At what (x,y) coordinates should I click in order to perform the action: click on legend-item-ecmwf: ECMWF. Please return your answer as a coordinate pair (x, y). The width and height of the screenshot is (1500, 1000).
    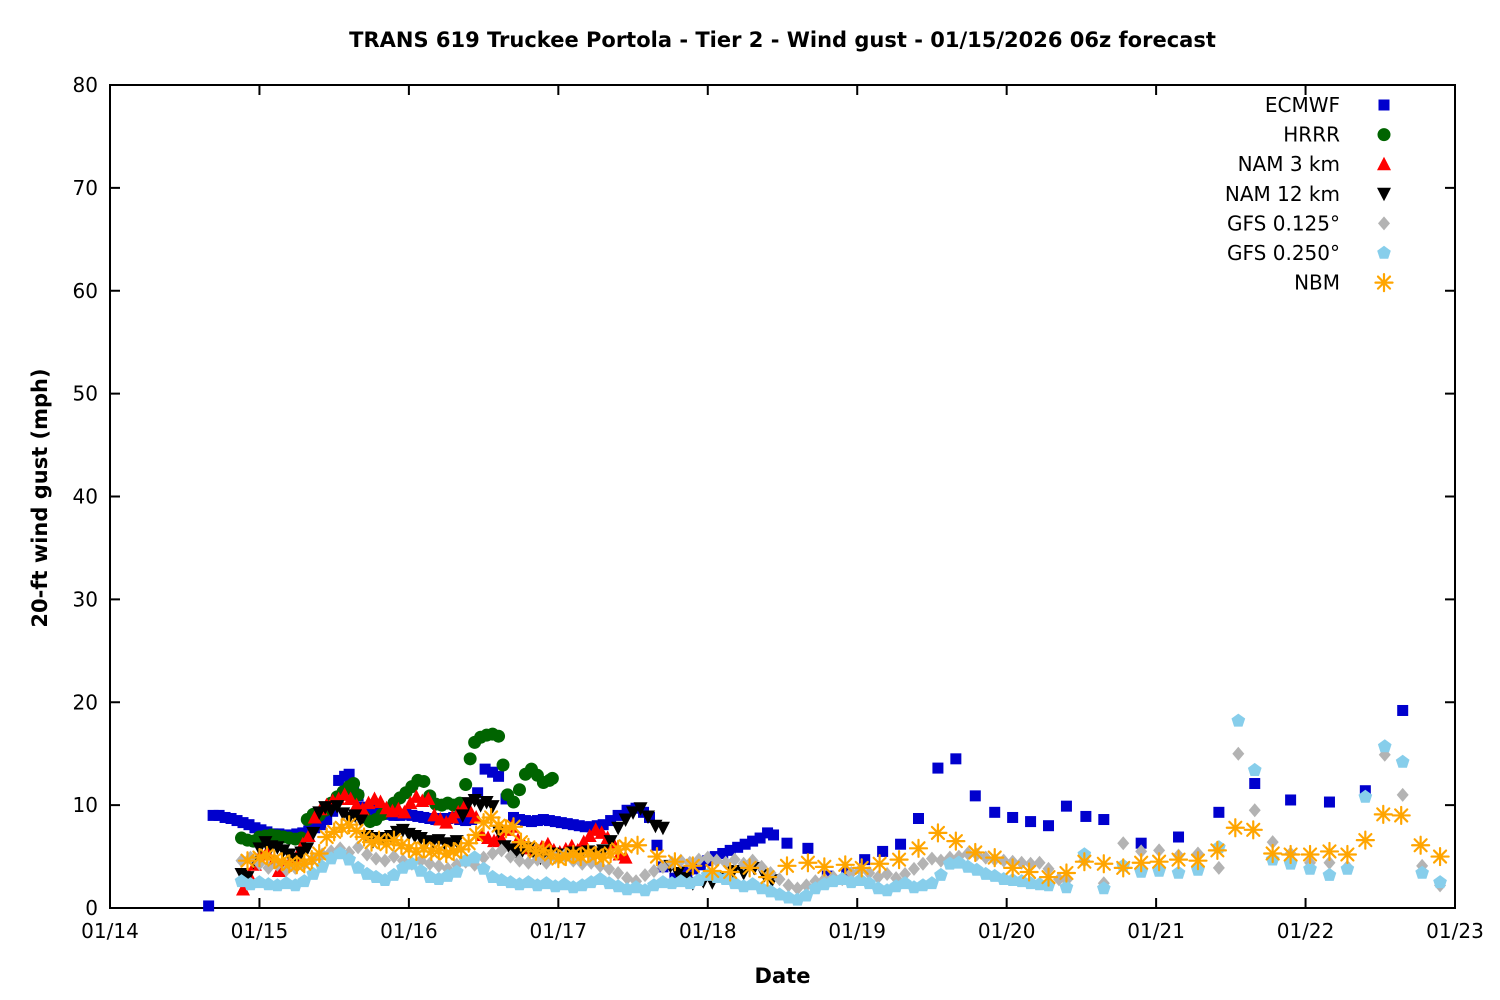
    Looking at the image, I should click on (1327, 105).